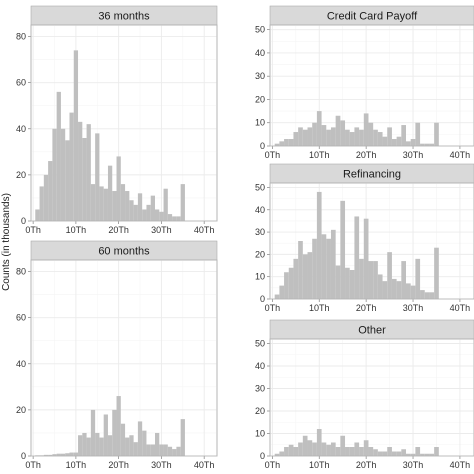 The width and height of the screenshot is (474, 474). Describe the element at coordinates (366, 465) in the screenshot. I see `x-tick-label: 20Th` at that location.